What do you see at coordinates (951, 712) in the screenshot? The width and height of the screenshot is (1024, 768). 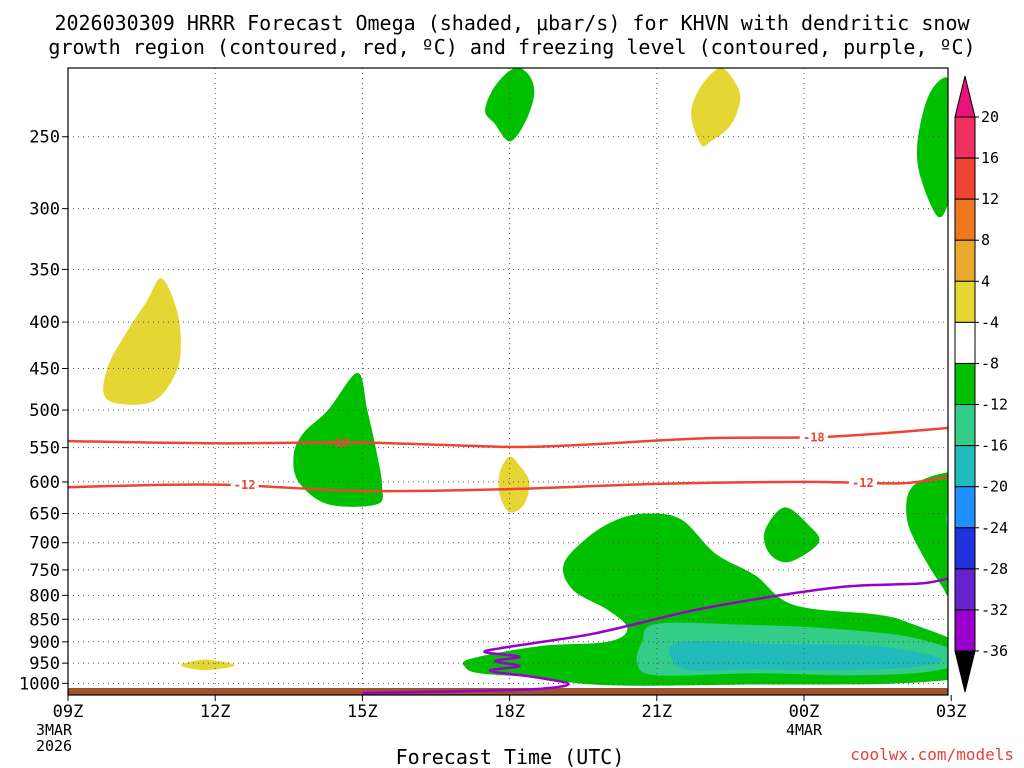 I see `x-tick-label-03Z: 03Z` at bounding box center [951, 712].